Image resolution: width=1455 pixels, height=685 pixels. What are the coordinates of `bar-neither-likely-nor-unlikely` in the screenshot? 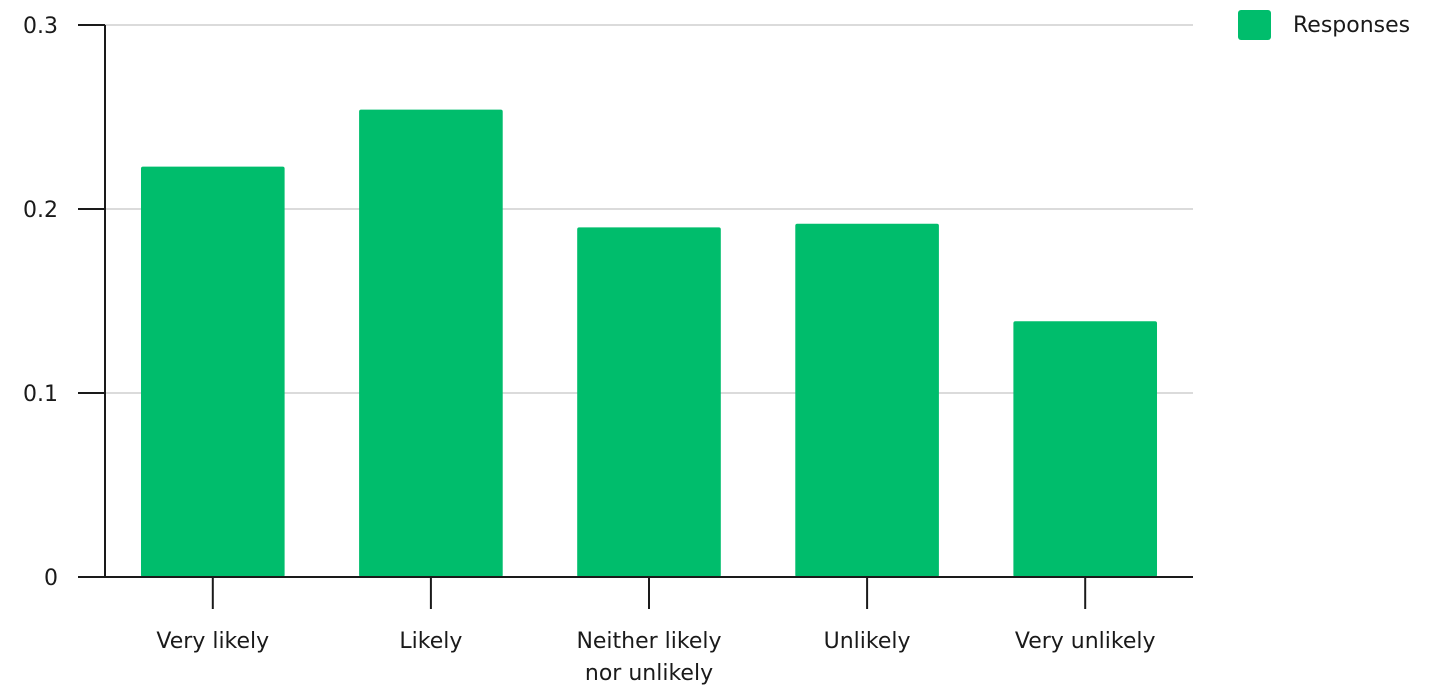 It's located at (649, 402).